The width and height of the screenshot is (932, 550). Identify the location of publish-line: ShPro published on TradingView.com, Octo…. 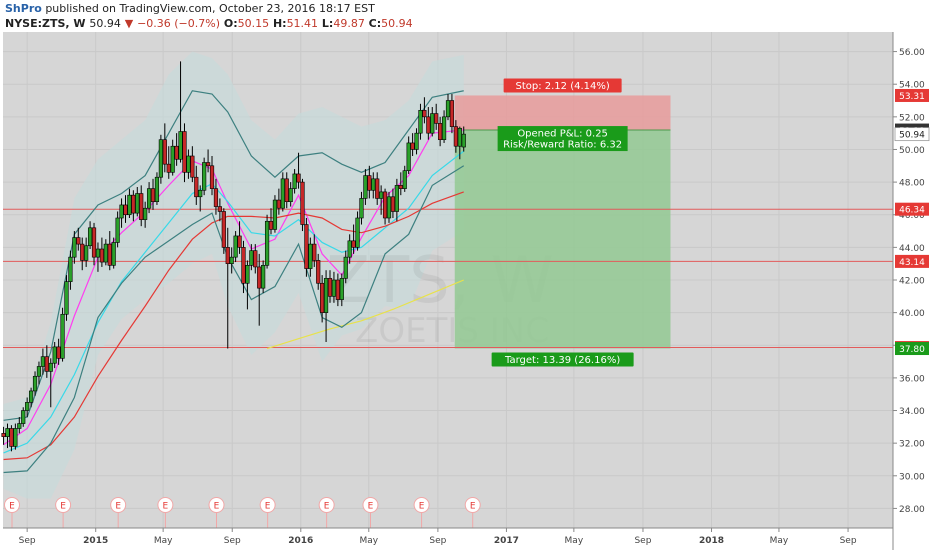
(190, 8).